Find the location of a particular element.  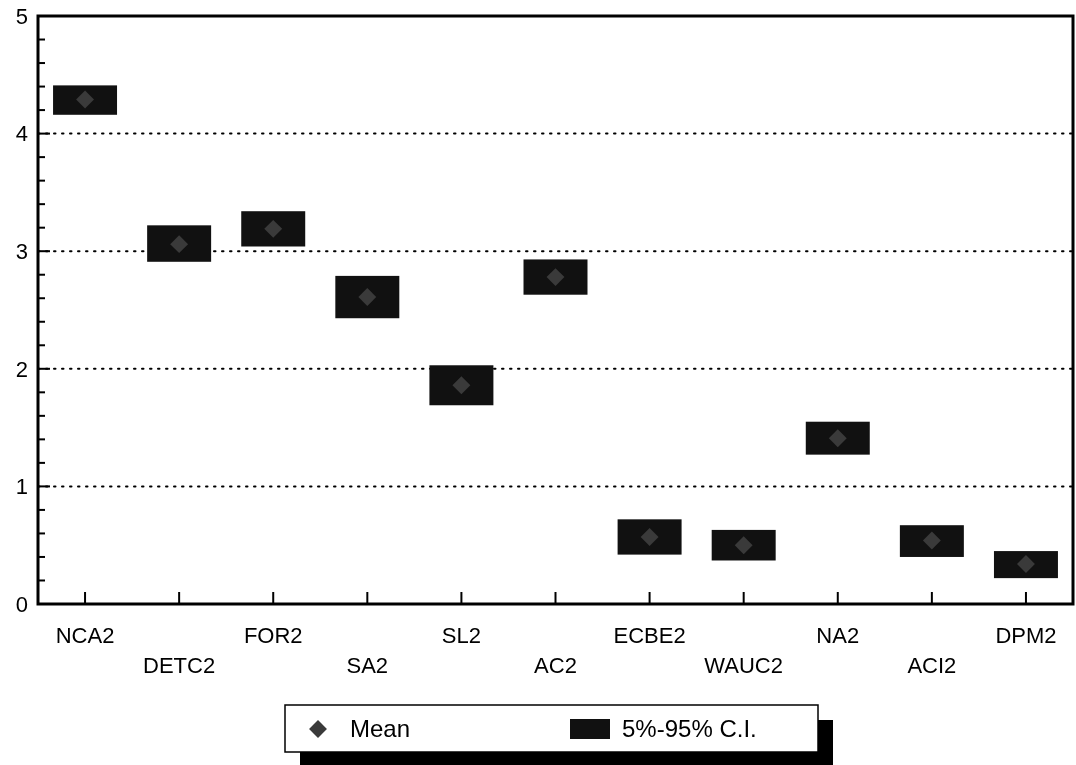

x-tick-label: DPM2 is located at coordinates (1026, 635).